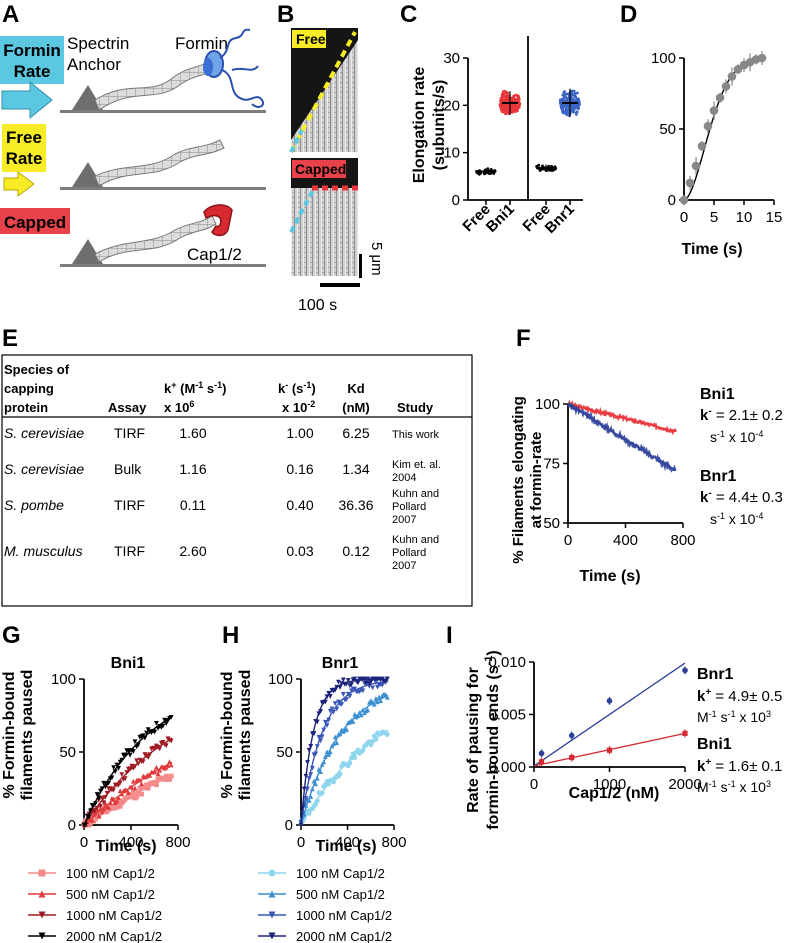  Describe the element at coordinates (534, 784) in the screenshot. I see `i-x-tick-label: 0` at that location.